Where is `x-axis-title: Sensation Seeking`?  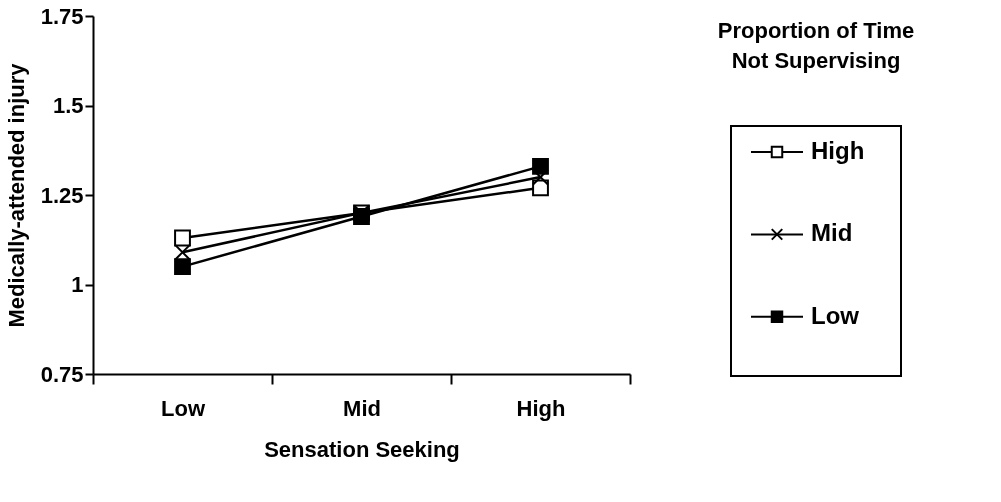
x-axis-title: Sensation Seeking is located at coordinates (362, 449).